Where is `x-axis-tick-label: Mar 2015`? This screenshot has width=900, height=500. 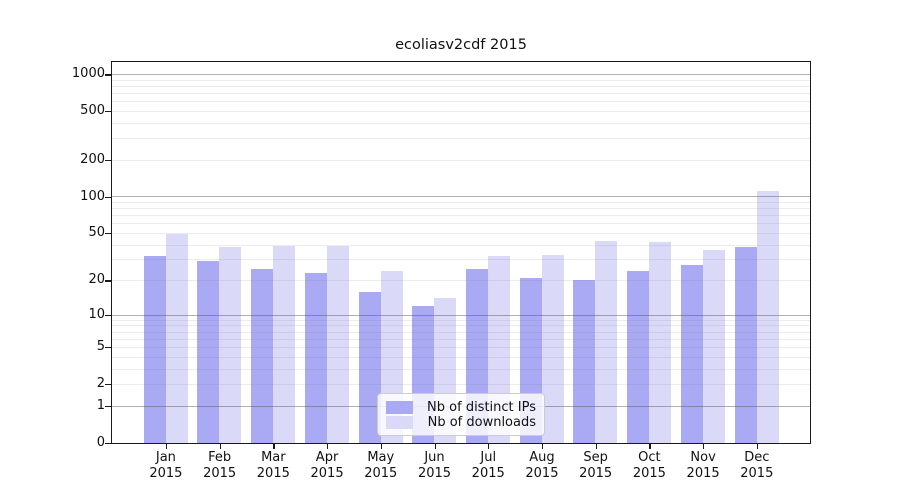 x-axis-tick-label: Mar 2015 is located at coordinates (273, 465).